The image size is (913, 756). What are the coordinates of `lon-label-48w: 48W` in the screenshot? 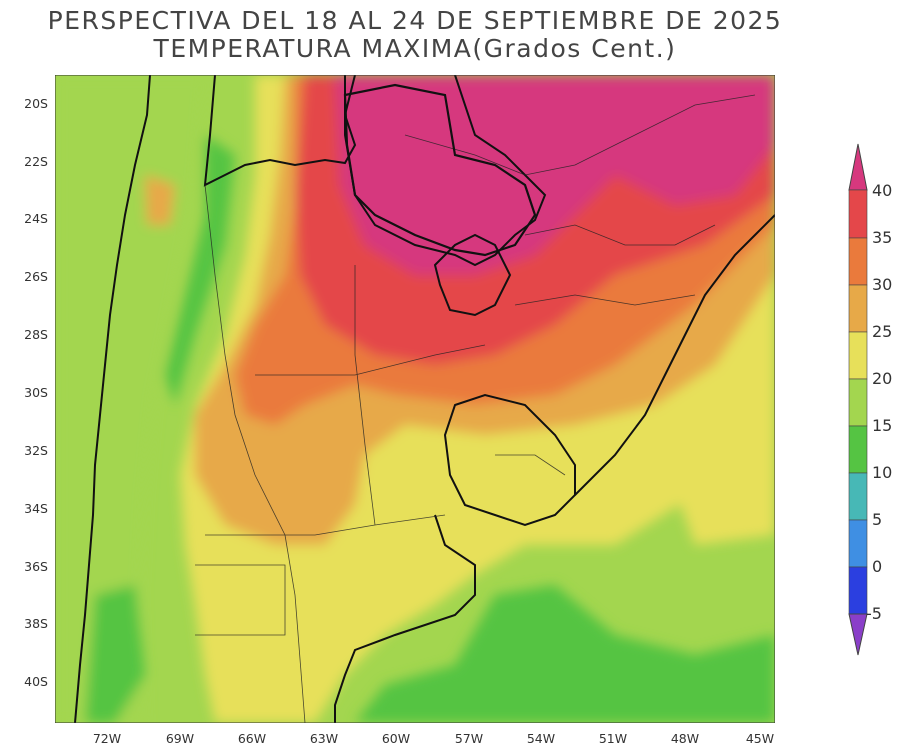 It's located at (685, 738).